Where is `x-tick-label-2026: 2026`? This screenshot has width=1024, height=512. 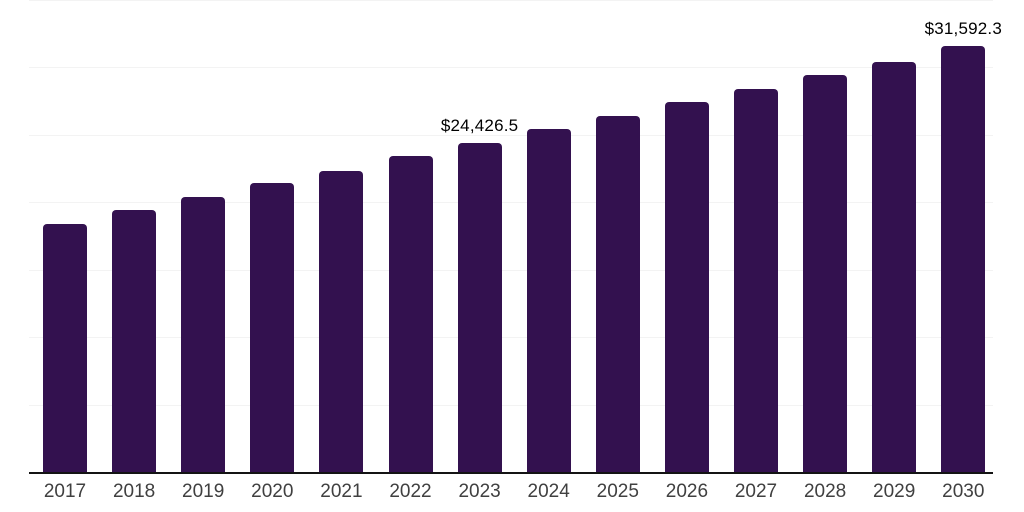 x-tick-label-2026: 2026 is located at coordinates (687, 491).